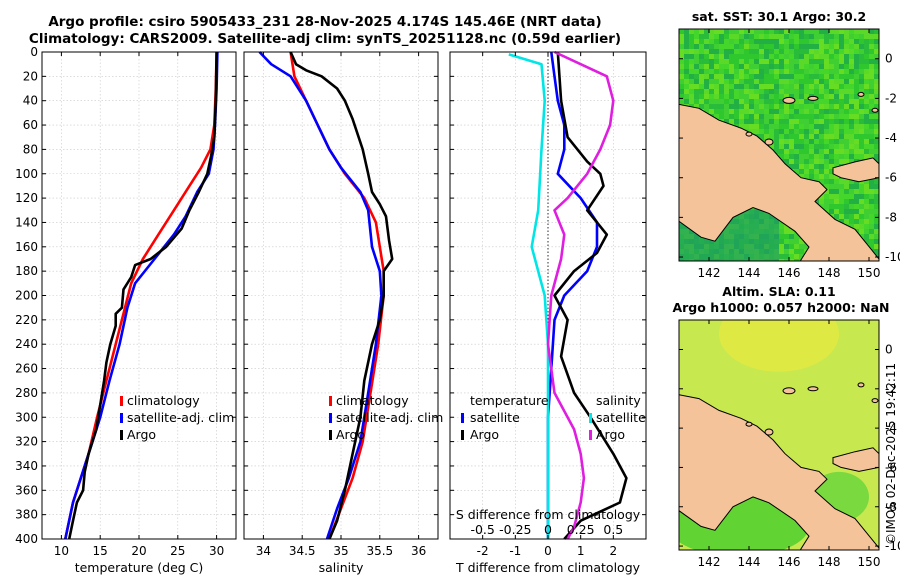  Describe the element at coordinates (26, 320) in the screenshot. I see `y-tick-label: 220` at that location.